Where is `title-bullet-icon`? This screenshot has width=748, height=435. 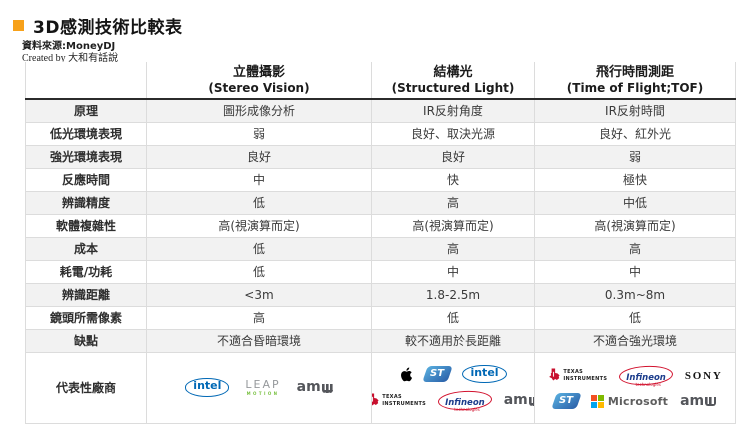 title-bullet-icon is located at coordinates (18, 25).